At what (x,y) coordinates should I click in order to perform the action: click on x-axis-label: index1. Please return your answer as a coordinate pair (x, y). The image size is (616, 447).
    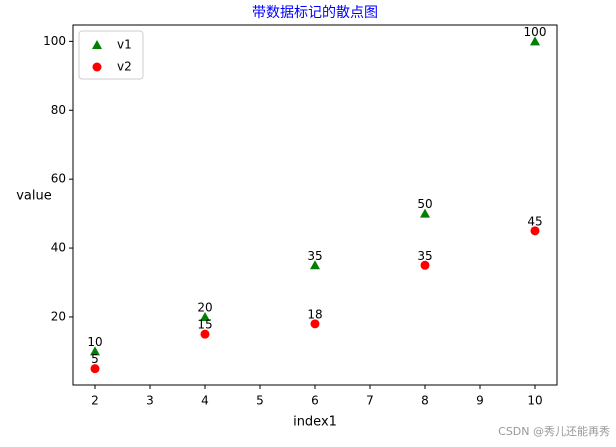
    Looking at the image, I should click on (315, 422).